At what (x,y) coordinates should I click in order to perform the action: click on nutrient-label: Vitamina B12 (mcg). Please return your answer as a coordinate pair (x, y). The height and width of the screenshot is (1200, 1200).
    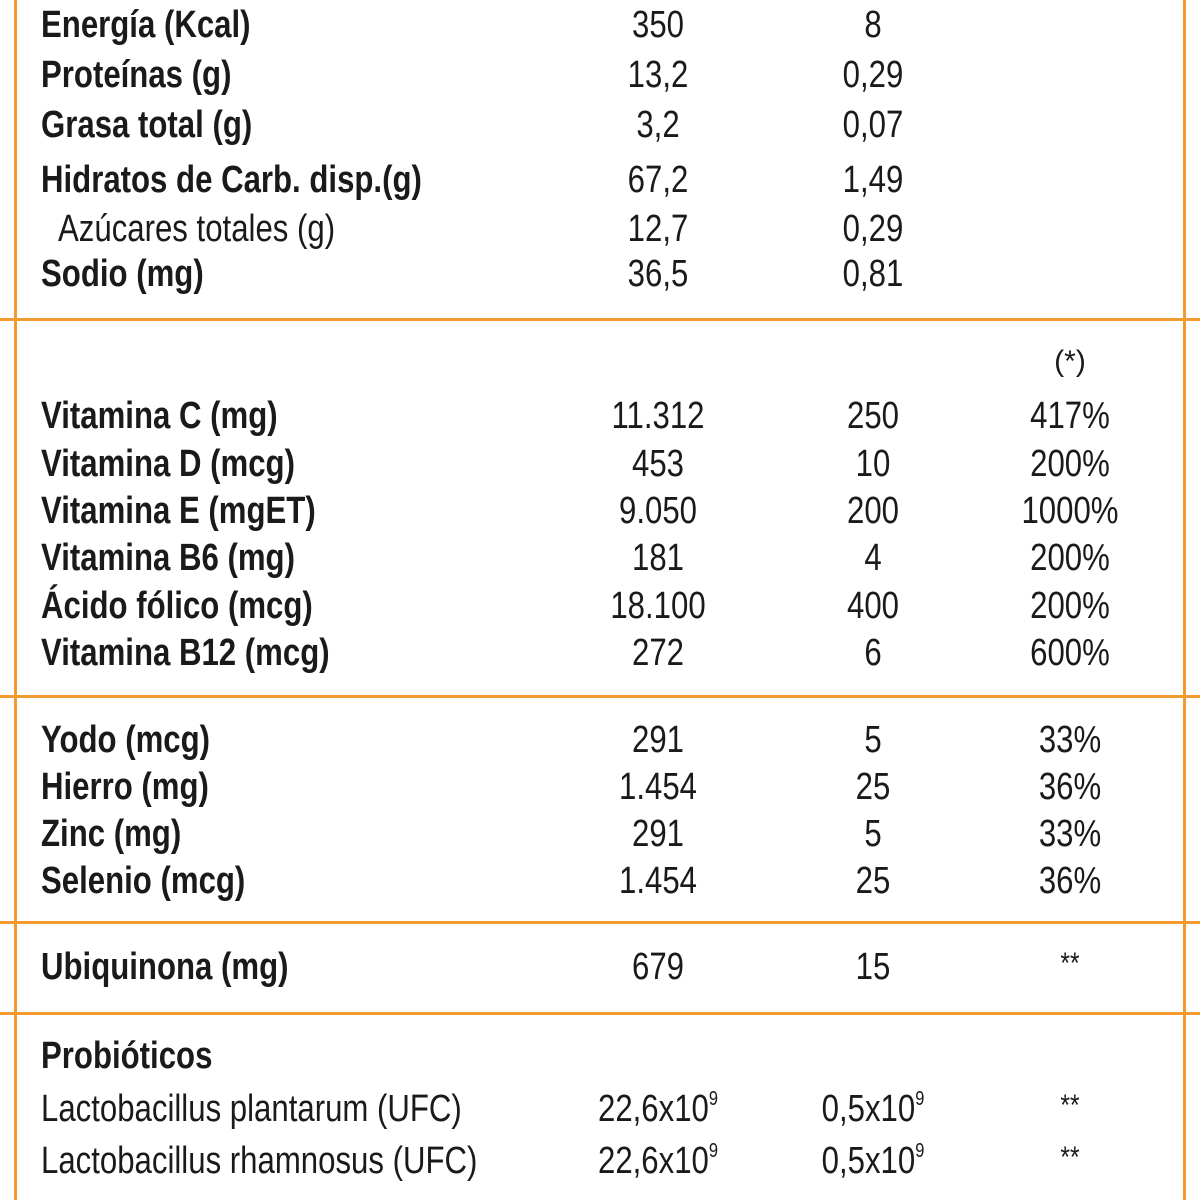
    Looking at the image, I should click on (185, 653).